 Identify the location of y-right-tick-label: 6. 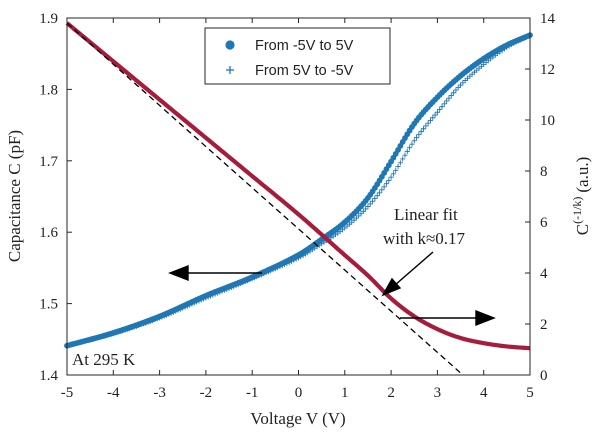
(544, 223).